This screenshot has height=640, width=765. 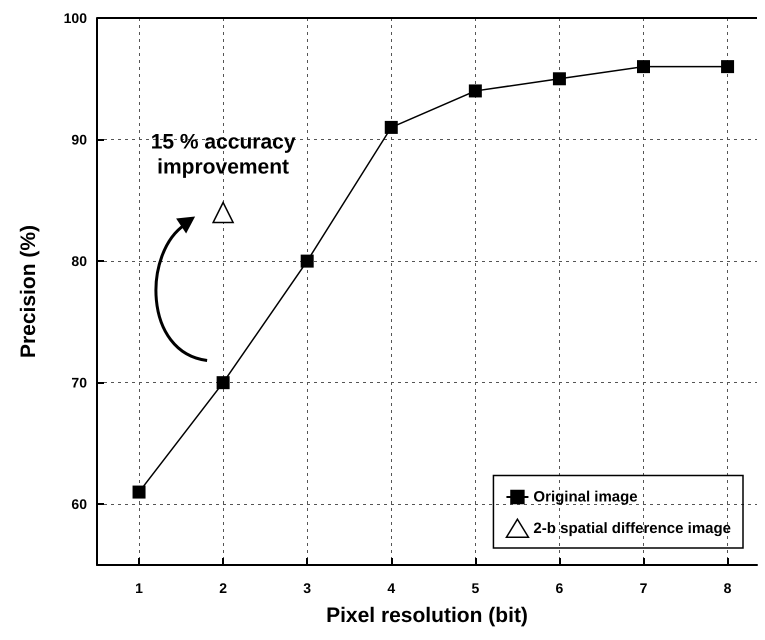 What do you see at coordinates (139, 588) in the screenshot?
I see `x-tick-label: 1` at bounding box center [139, 588].